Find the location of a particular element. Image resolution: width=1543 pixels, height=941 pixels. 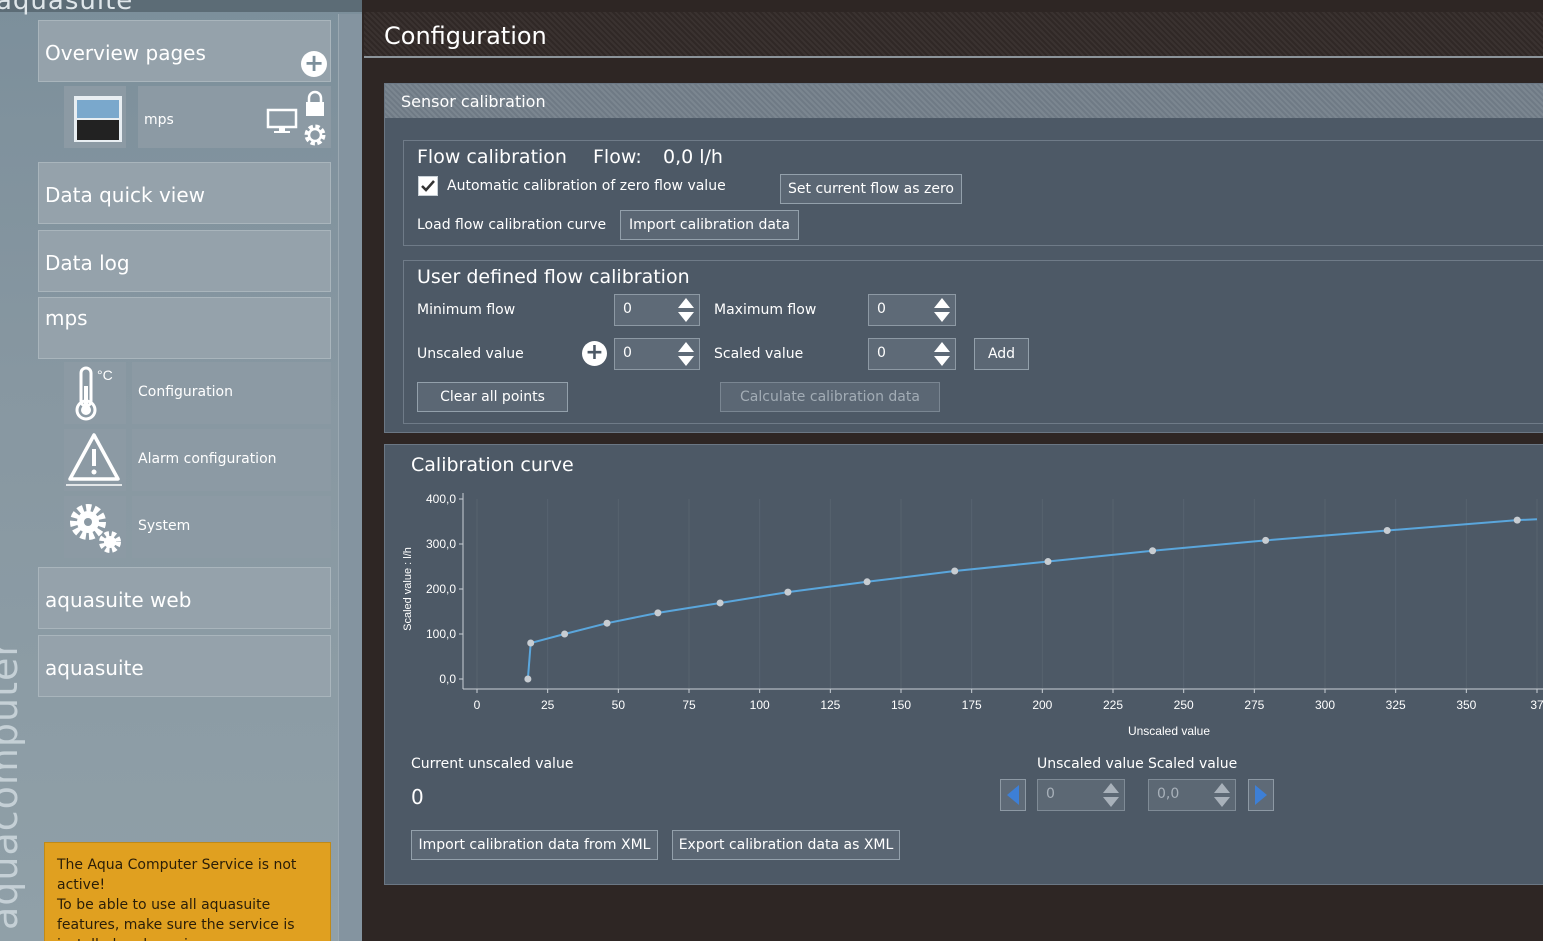

sidebar-item-system: System is located at coordinates (231, 527).